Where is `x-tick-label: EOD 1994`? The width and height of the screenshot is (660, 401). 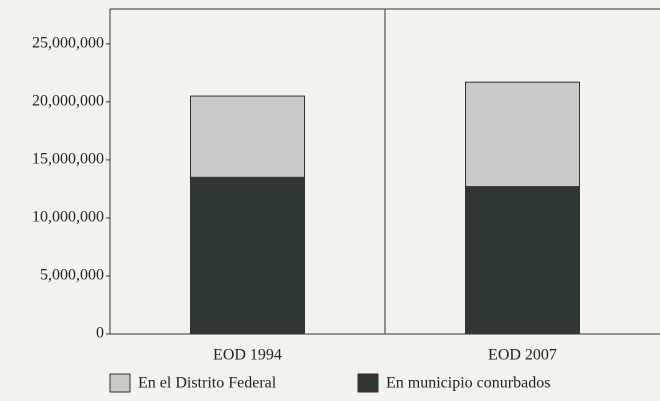
x-tick-label: EOD 1994 is located at coordinates (247, 355).